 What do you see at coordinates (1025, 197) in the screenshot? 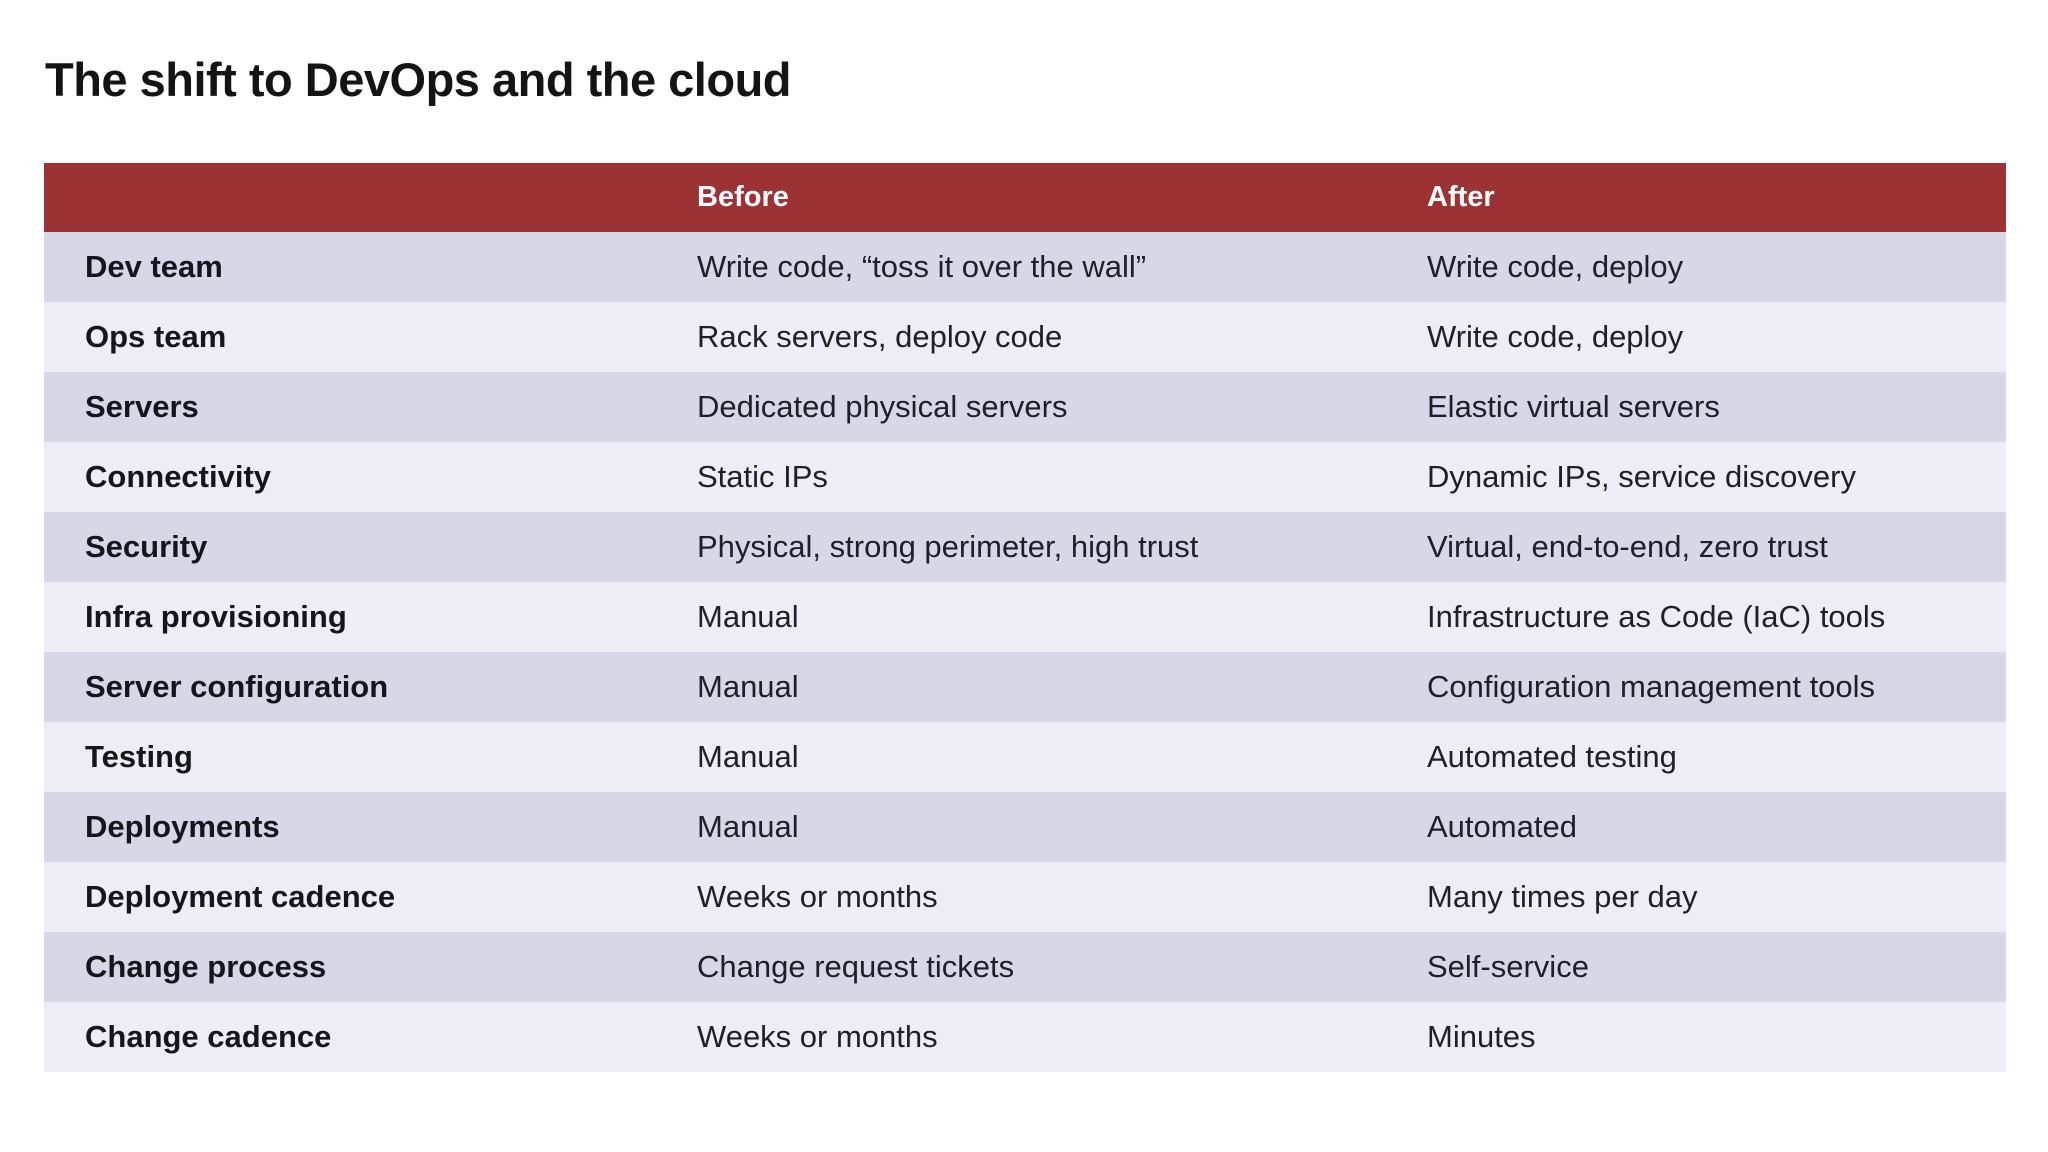
I see `table-header-row: Before After` at bounding box center [1025, 197].